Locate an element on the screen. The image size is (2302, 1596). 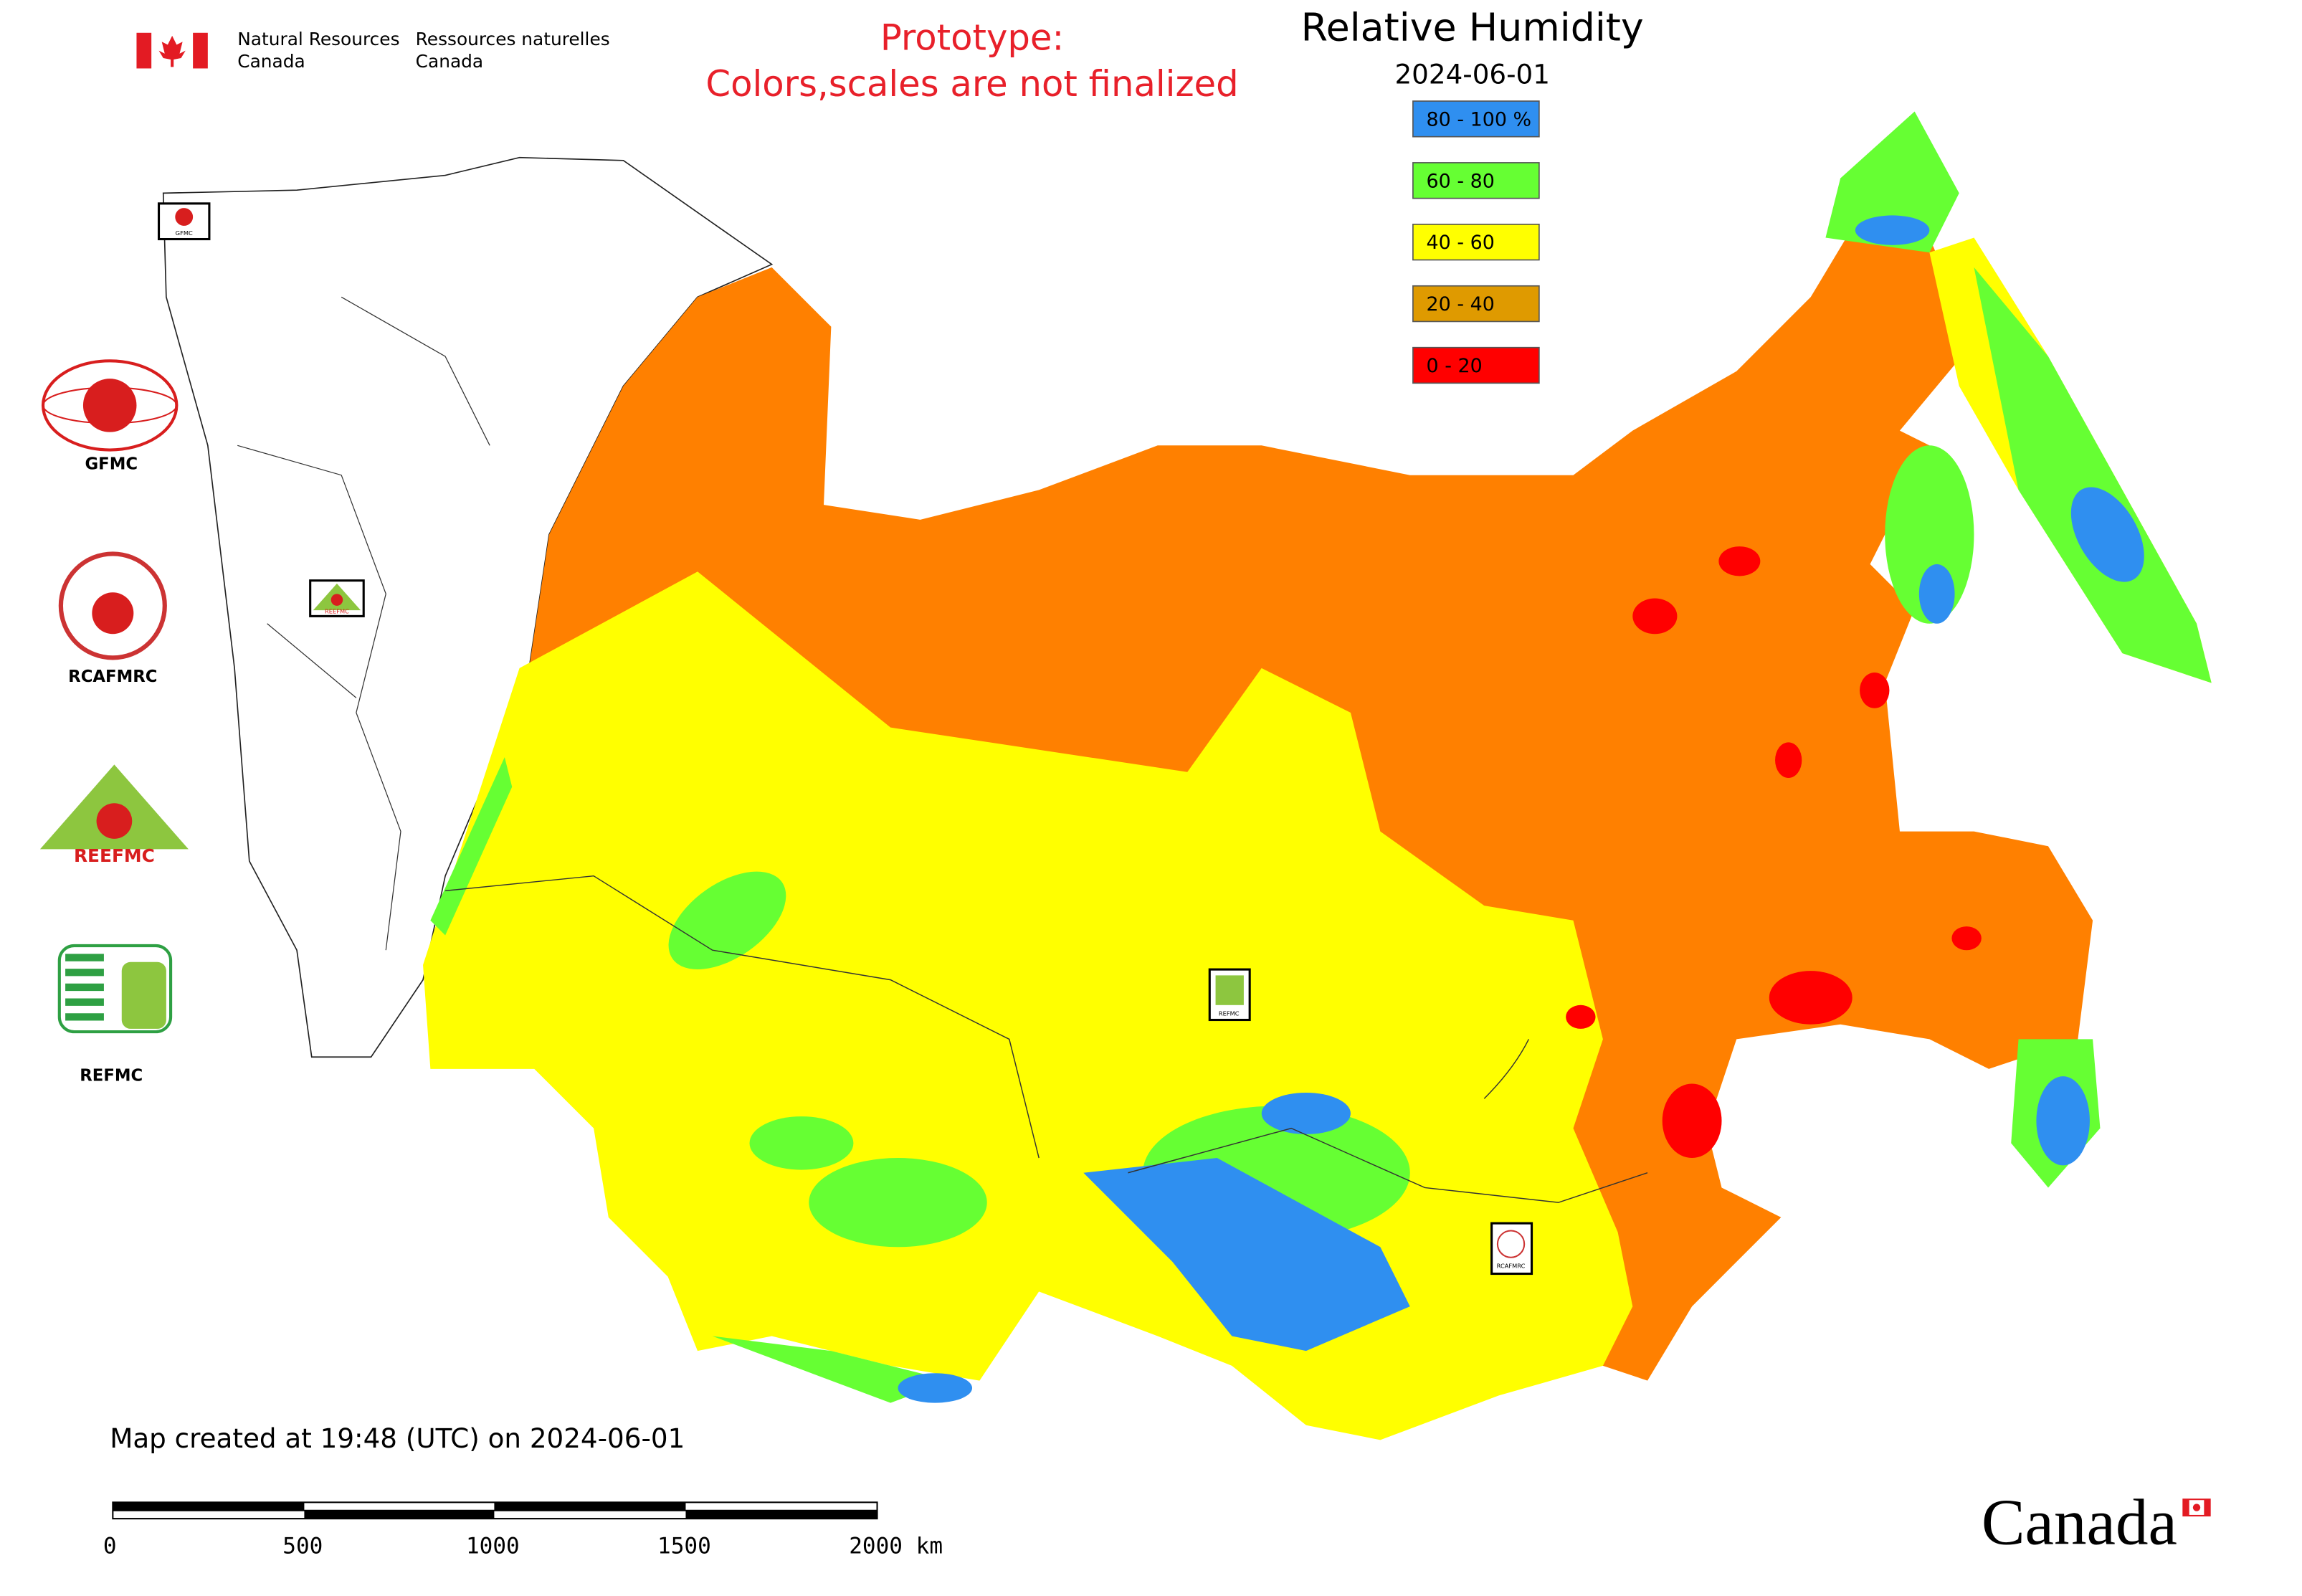
center-marker: RCAFMRC is located at coordinates (1511, 1249).